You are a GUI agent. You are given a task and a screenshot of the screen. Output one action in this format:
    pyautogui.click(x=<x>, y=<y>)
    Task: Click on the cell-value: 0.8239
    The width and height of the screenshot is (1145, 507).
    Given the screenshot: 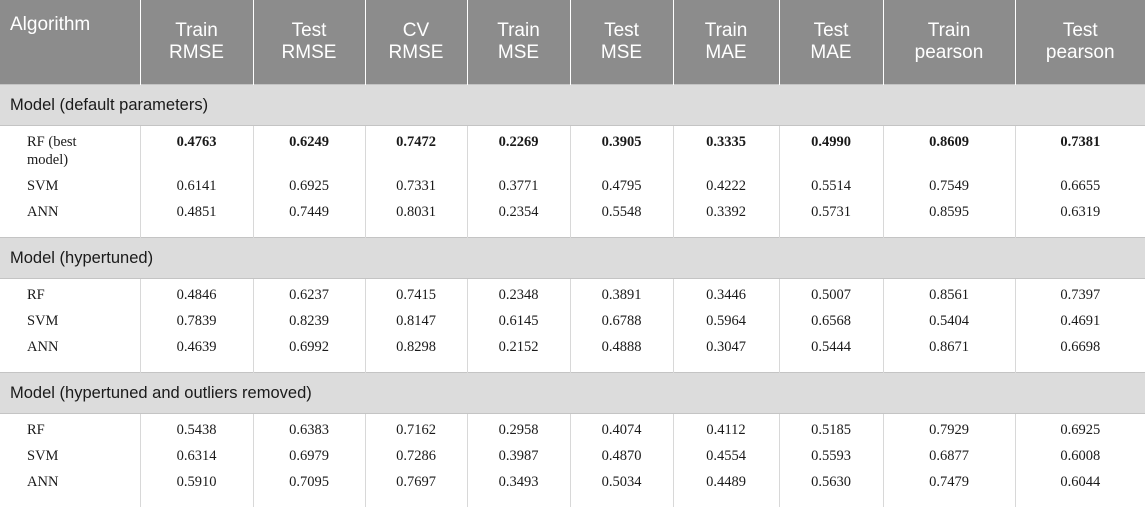 What is the action you would take?
    pyautogui.click(x=308, y=325)
    